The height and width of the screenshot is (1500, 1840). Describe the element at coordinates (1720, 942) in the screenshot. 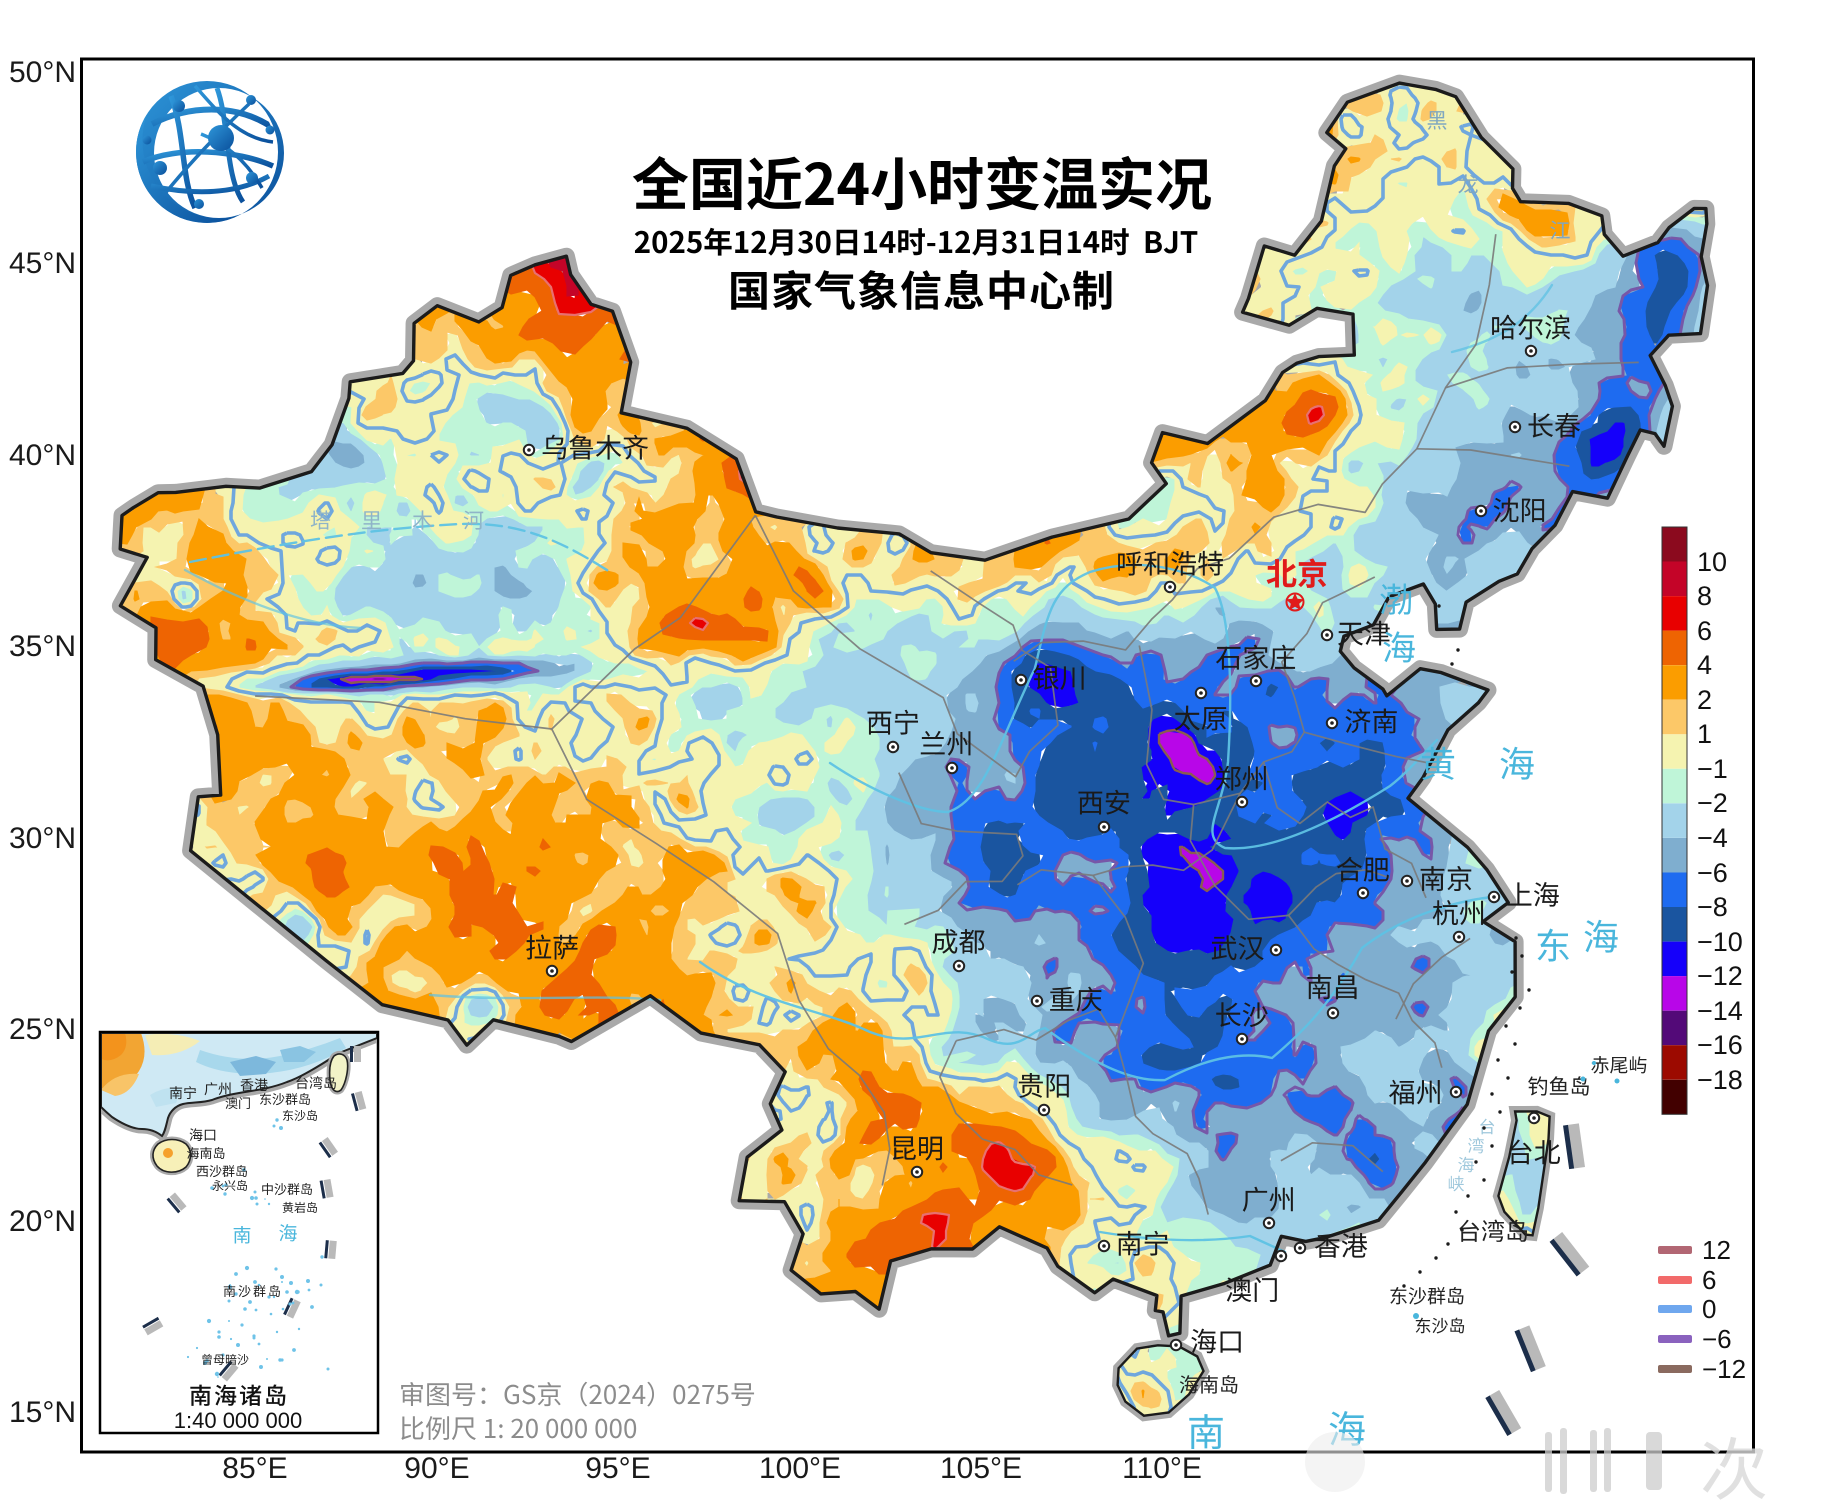

I see `svg-text: −10` at that location.